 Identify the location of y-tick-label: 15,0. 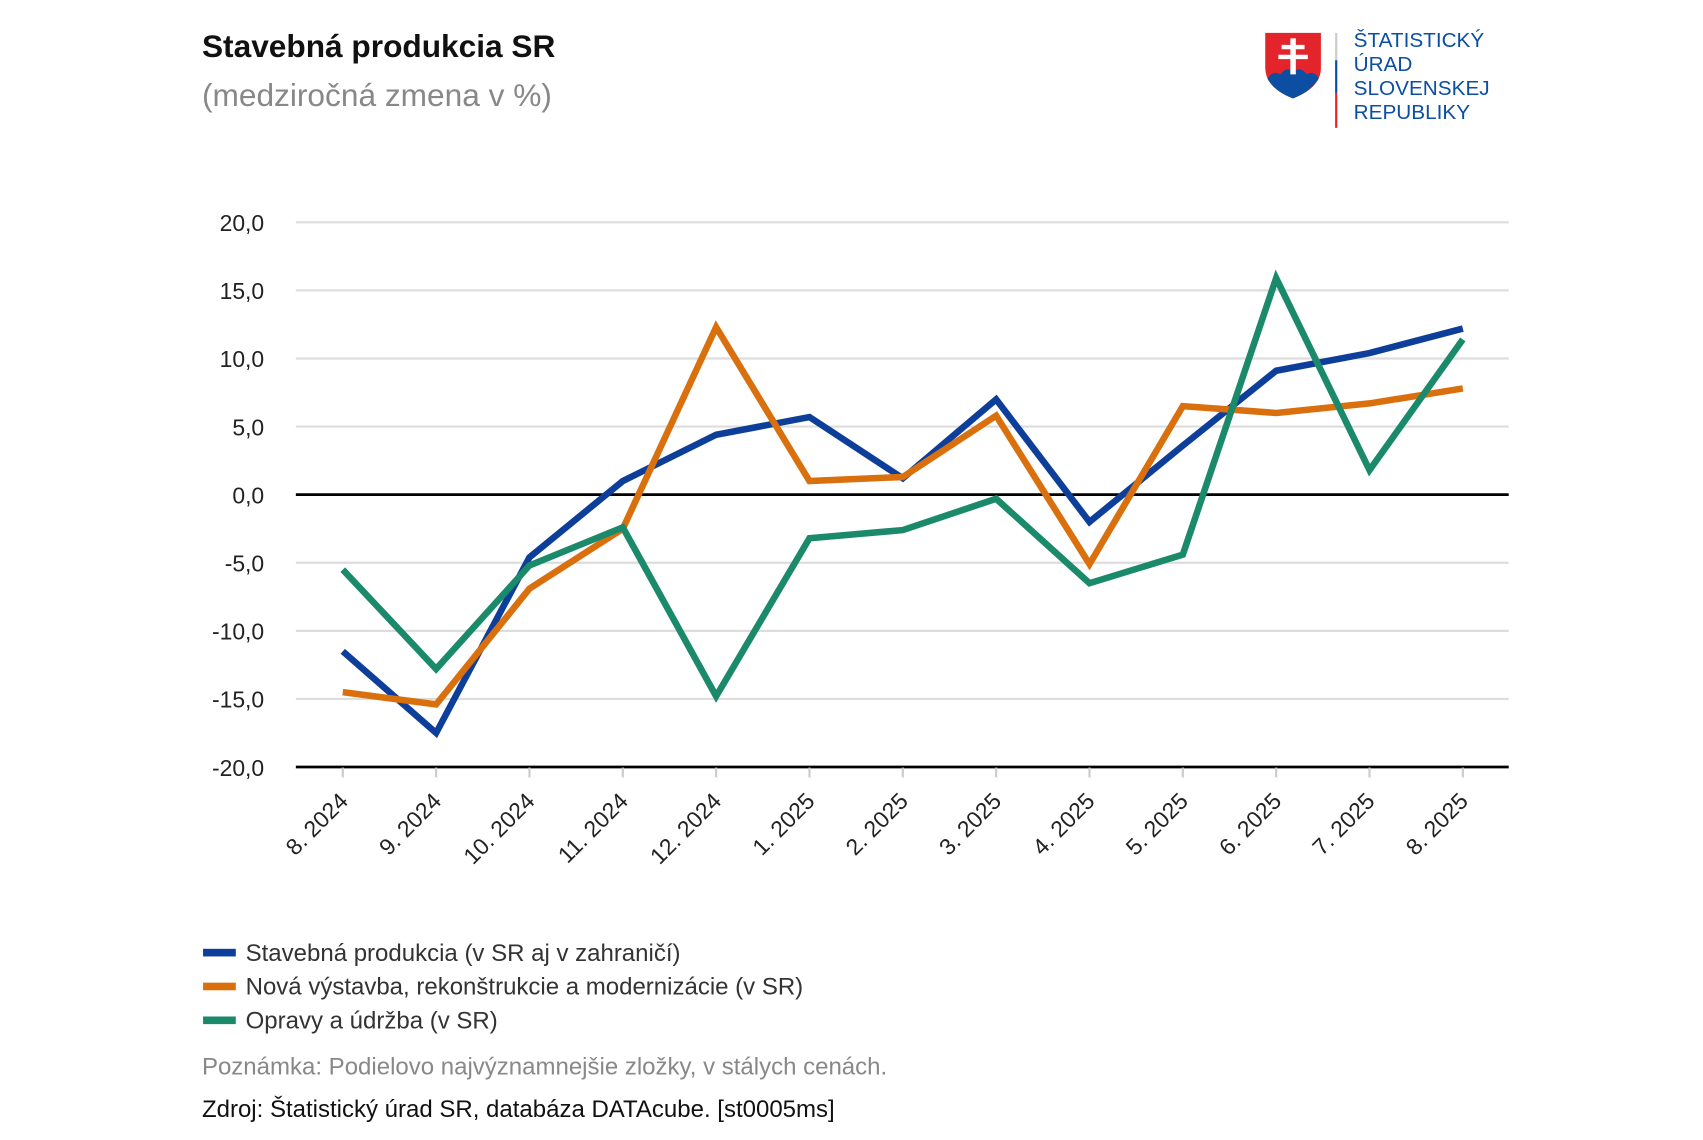
(242, 291).